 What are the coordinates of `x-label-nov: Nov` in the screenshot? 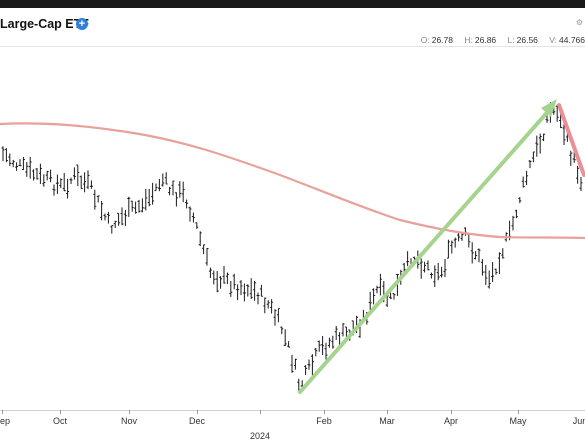 It's located at (129, 421).